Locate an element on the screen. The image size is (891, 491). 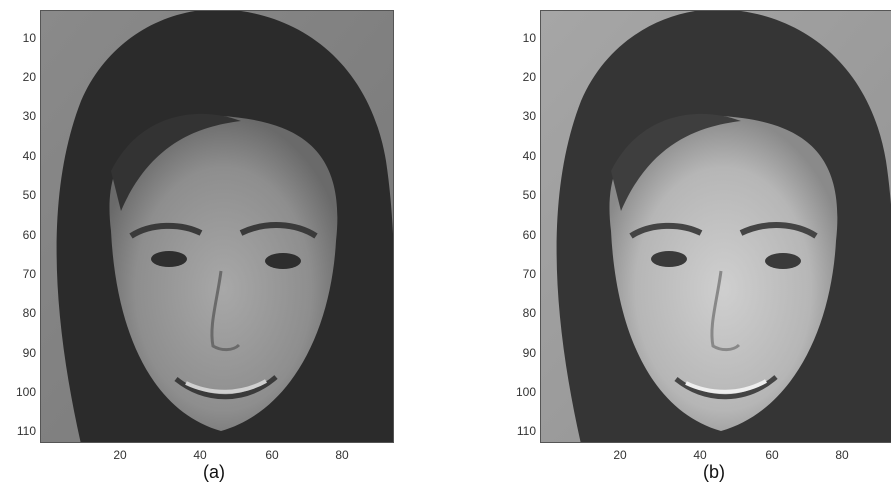
figure-caption-a: (a) is located at coordinates (214, 472).